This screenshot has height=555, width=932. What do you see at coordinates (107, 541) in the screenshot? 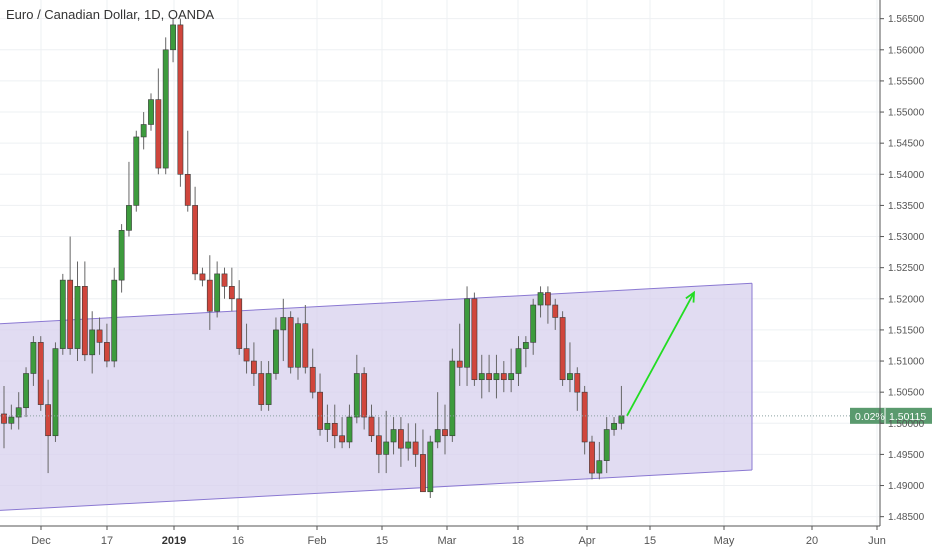
I see `x-tick-label: 17` at bounding box center [107, 541].